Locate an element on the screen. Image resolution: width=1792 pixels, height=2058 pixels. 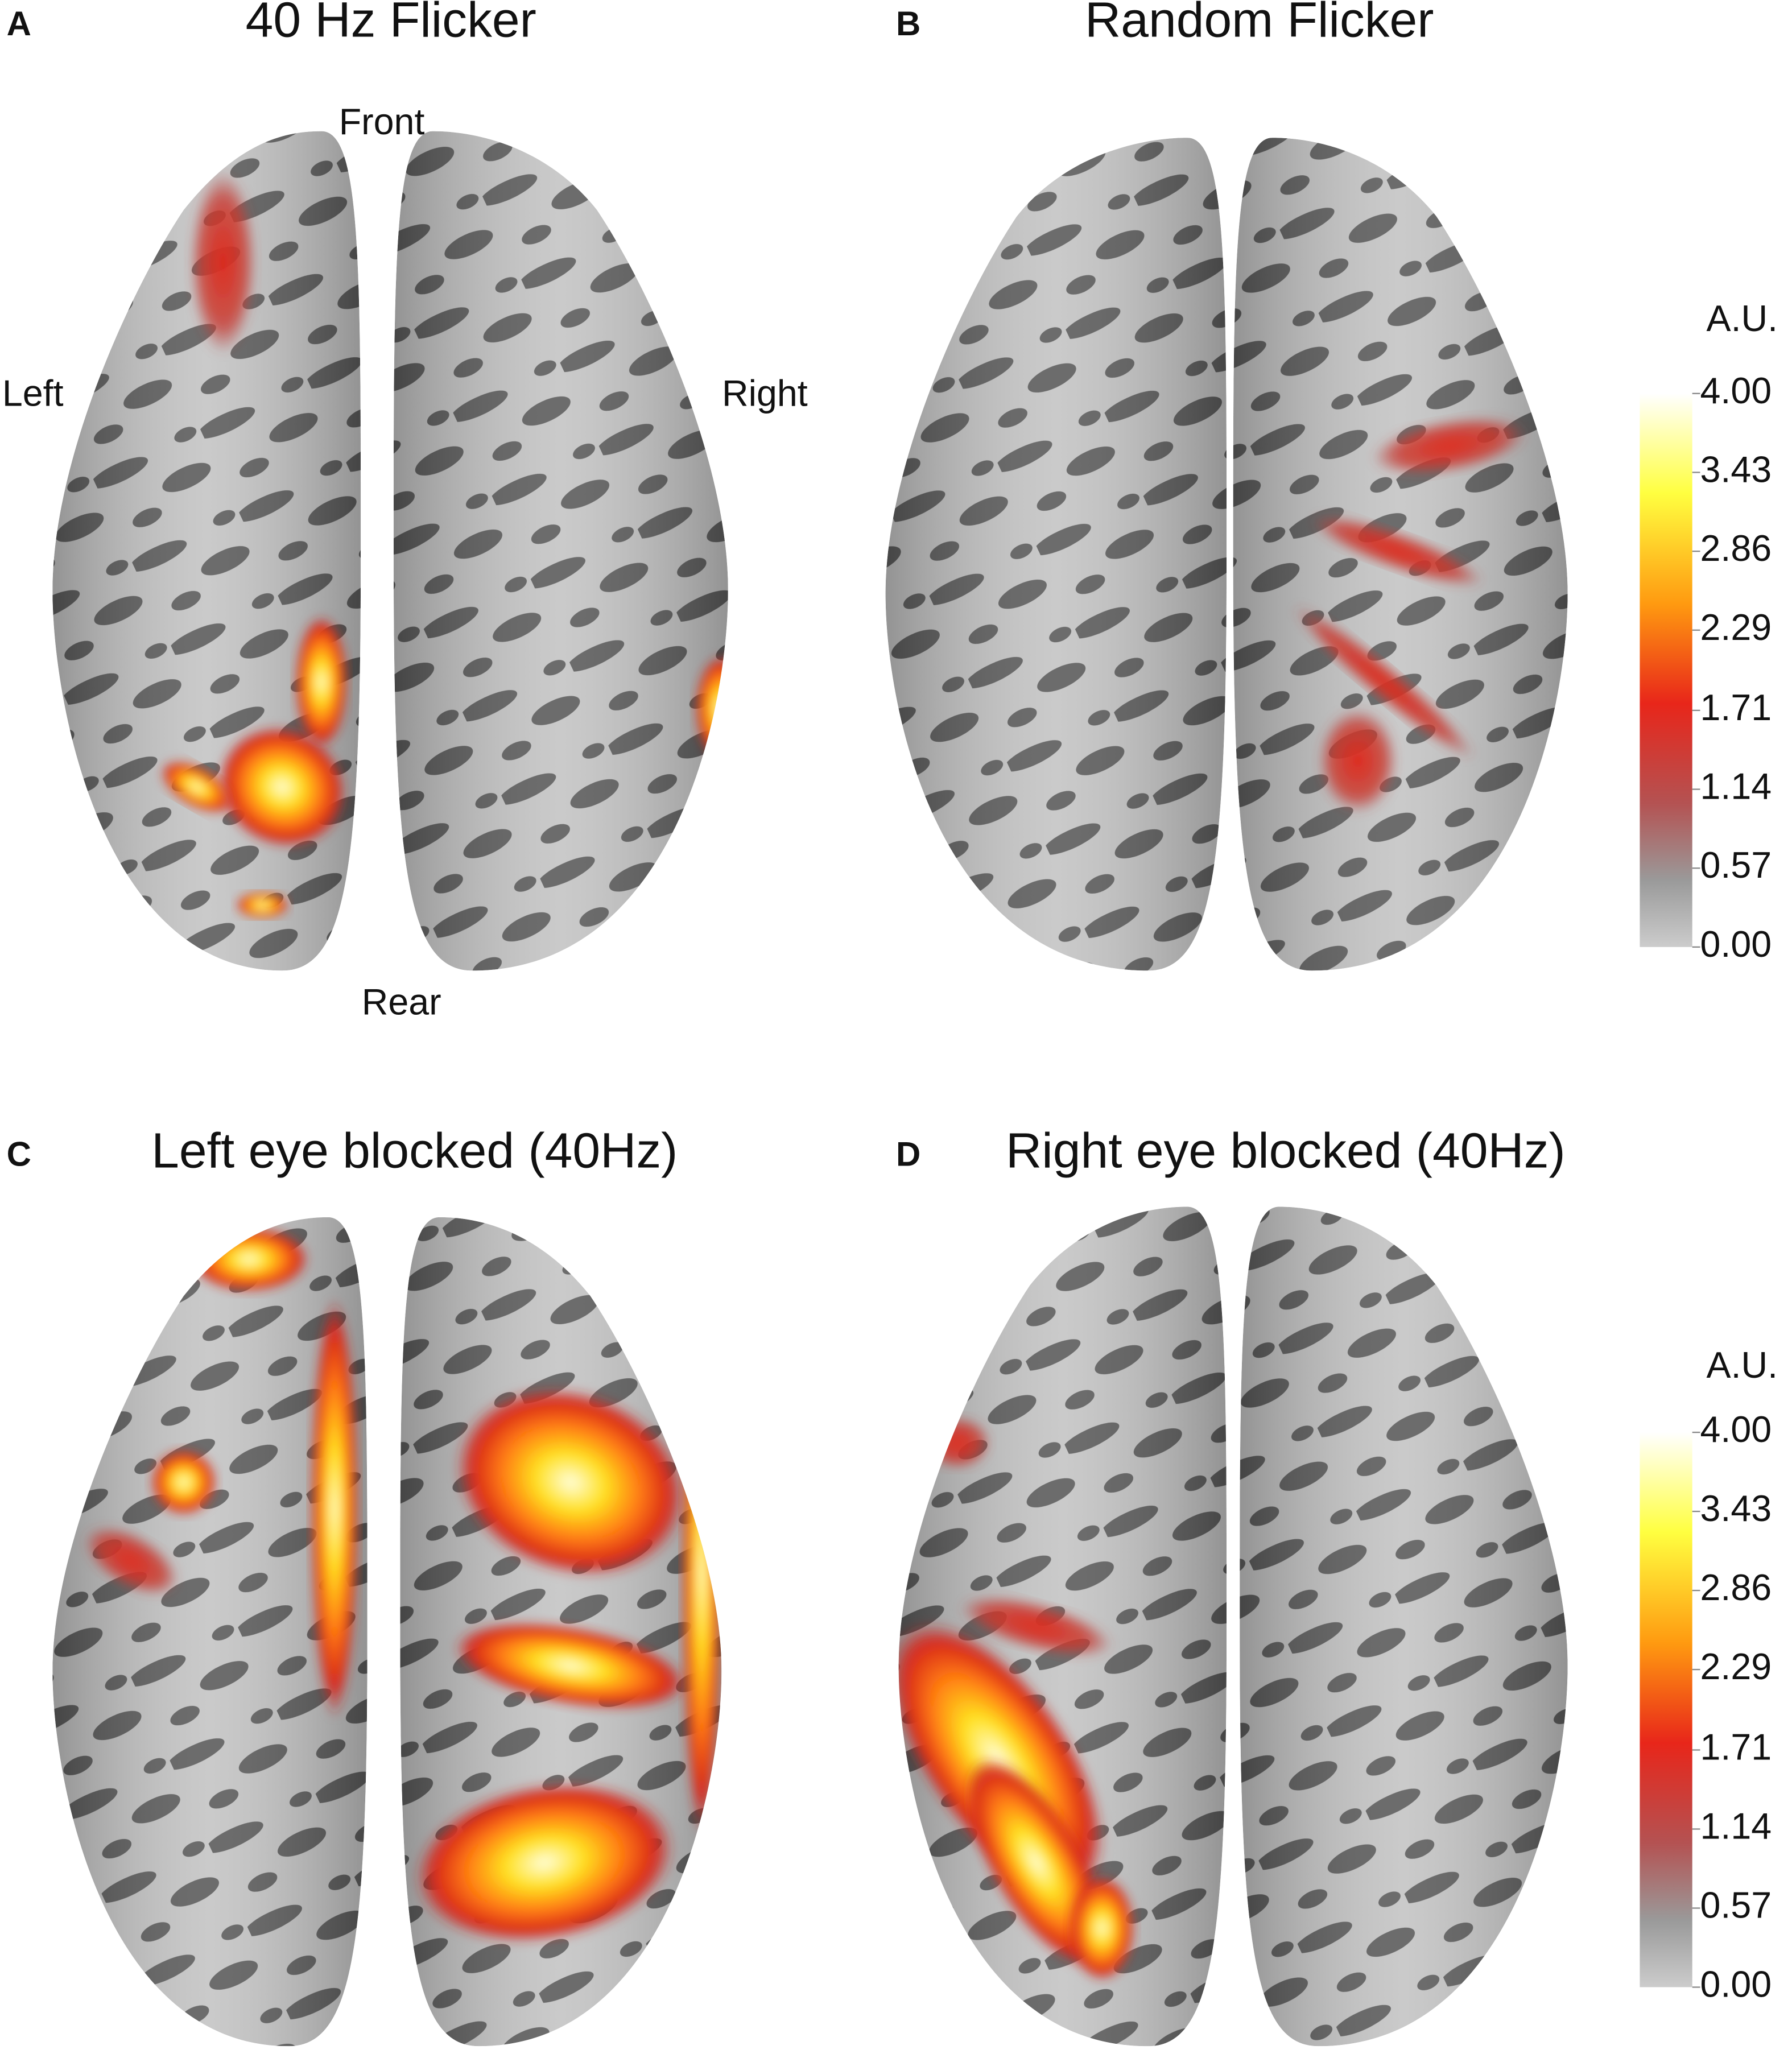
panel-letter: A is located at coordinates (19, 24).